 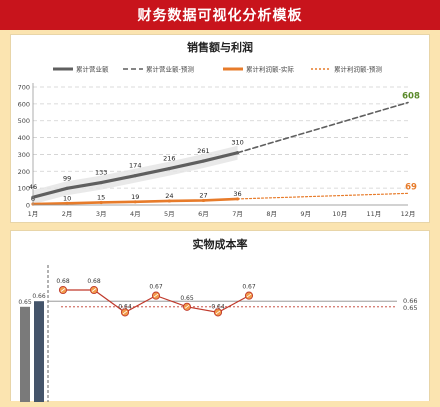 I want to click on chart1-legend: 累计营业额 累计营业额-预测 累计利润额-实际 累计利润额-预测, so click(x=217, y=69).